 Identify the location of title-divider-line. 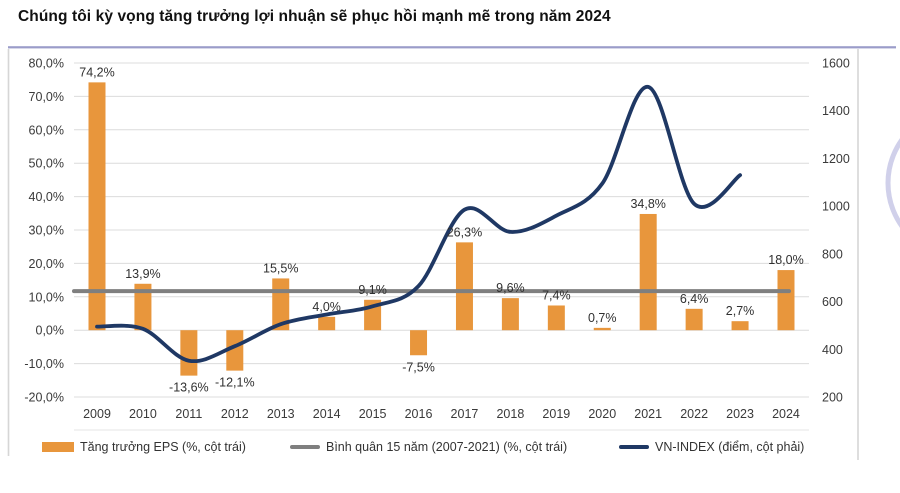
(452, 47).